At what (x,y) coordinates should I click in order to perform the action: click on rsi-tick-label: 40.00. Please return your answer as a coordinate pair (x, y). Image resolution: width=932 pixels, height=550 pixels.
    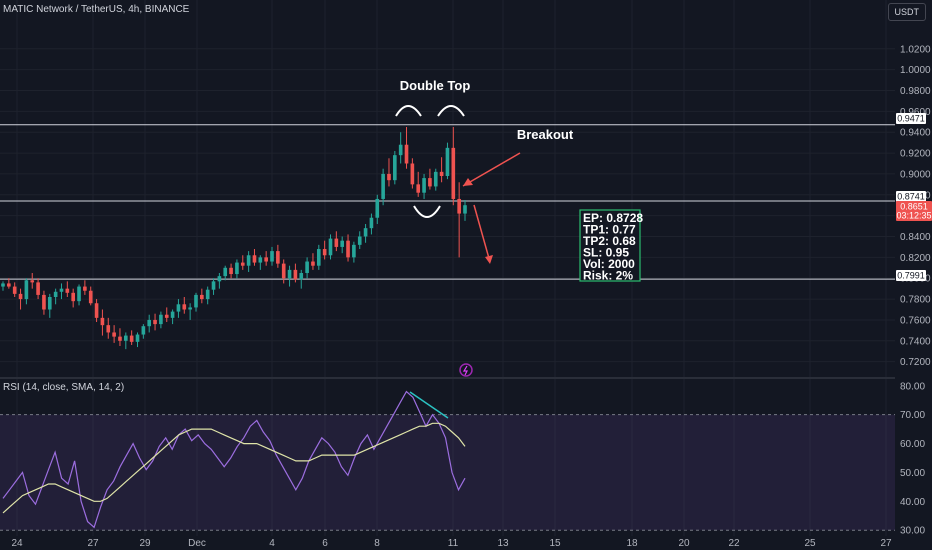
    Looking at the image, I should click on (912, 502).